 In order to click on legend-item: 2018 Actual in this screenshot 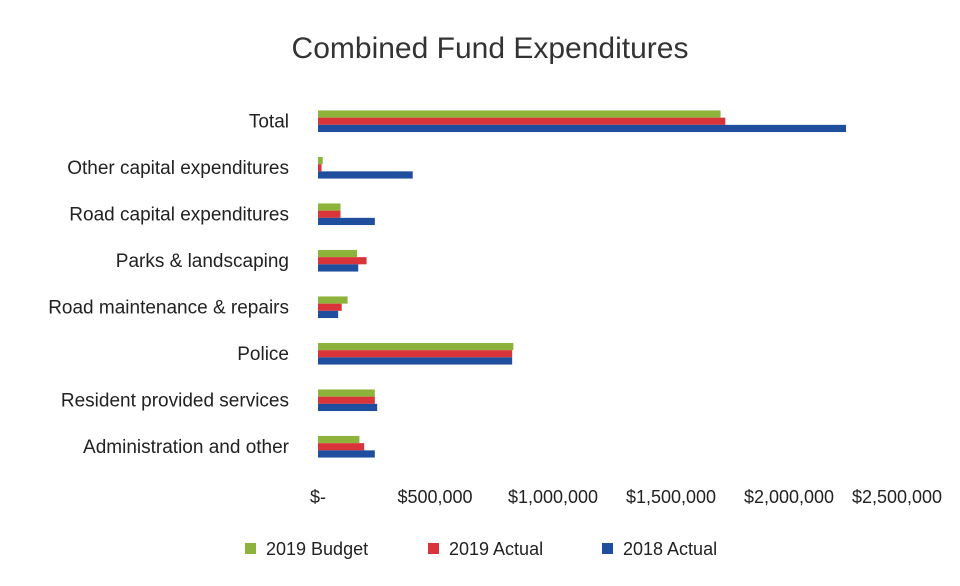, I will do `click(659, 549)`.